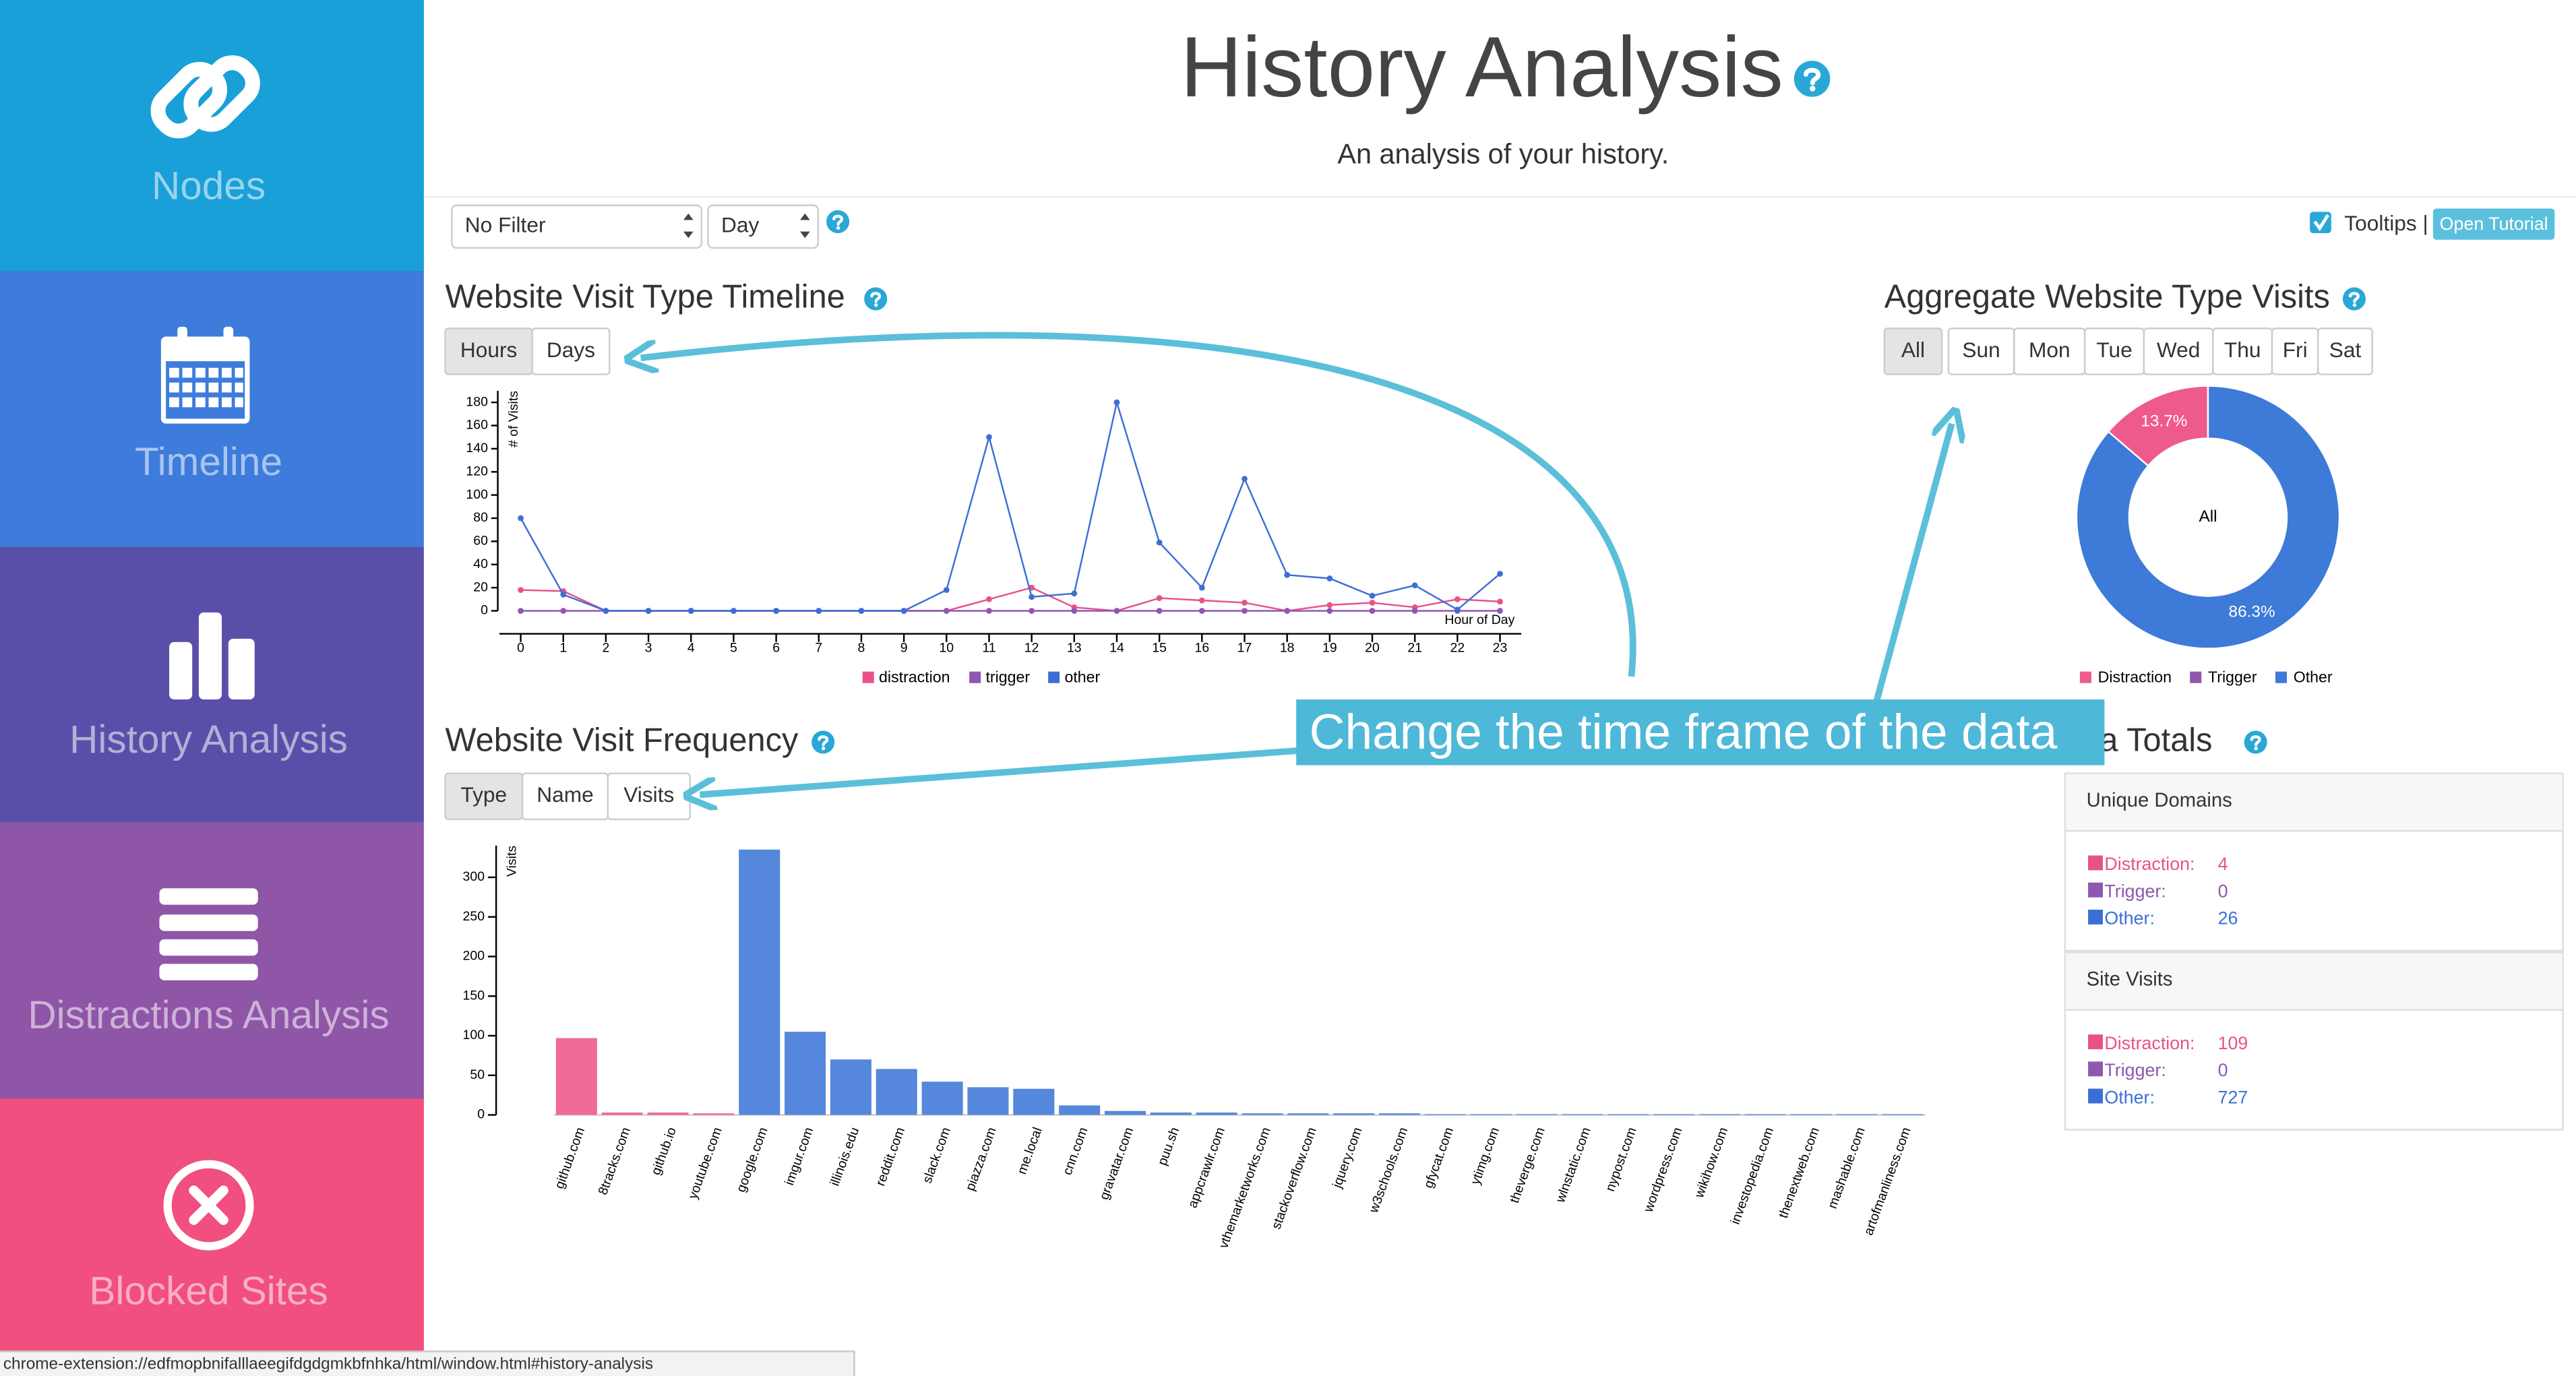 This screenshot has width=2576, height=1376. Describe the element at coordinates (513, 419) in the screenshot. I see `y-axis-label: # of Visits` at that location.